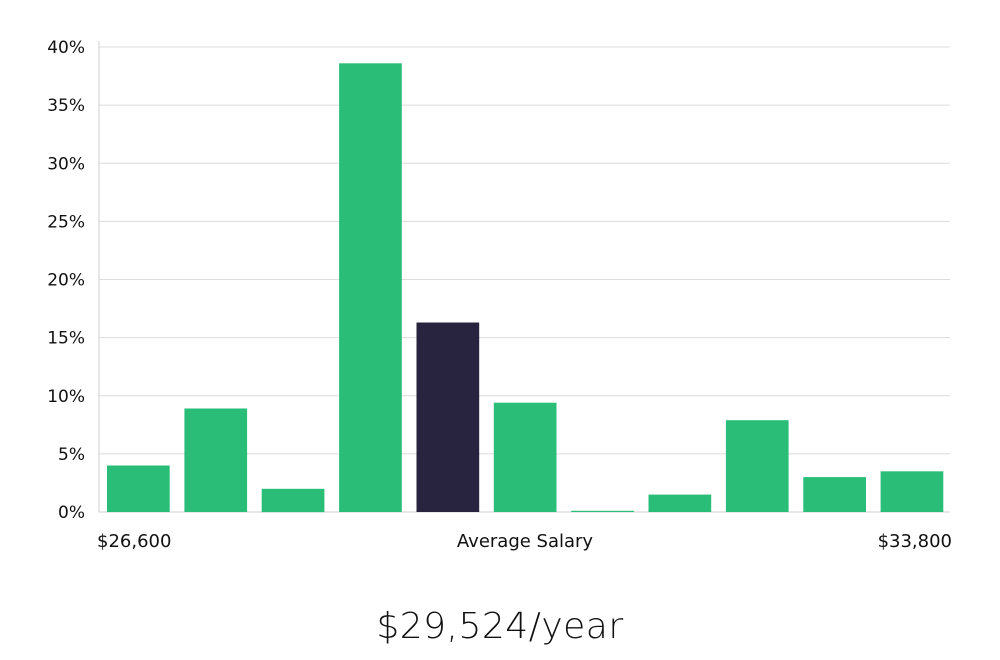  Describe the element at coordinates (66, 339) in the screenshot. I see `y-tick-label: 15%` at that location.